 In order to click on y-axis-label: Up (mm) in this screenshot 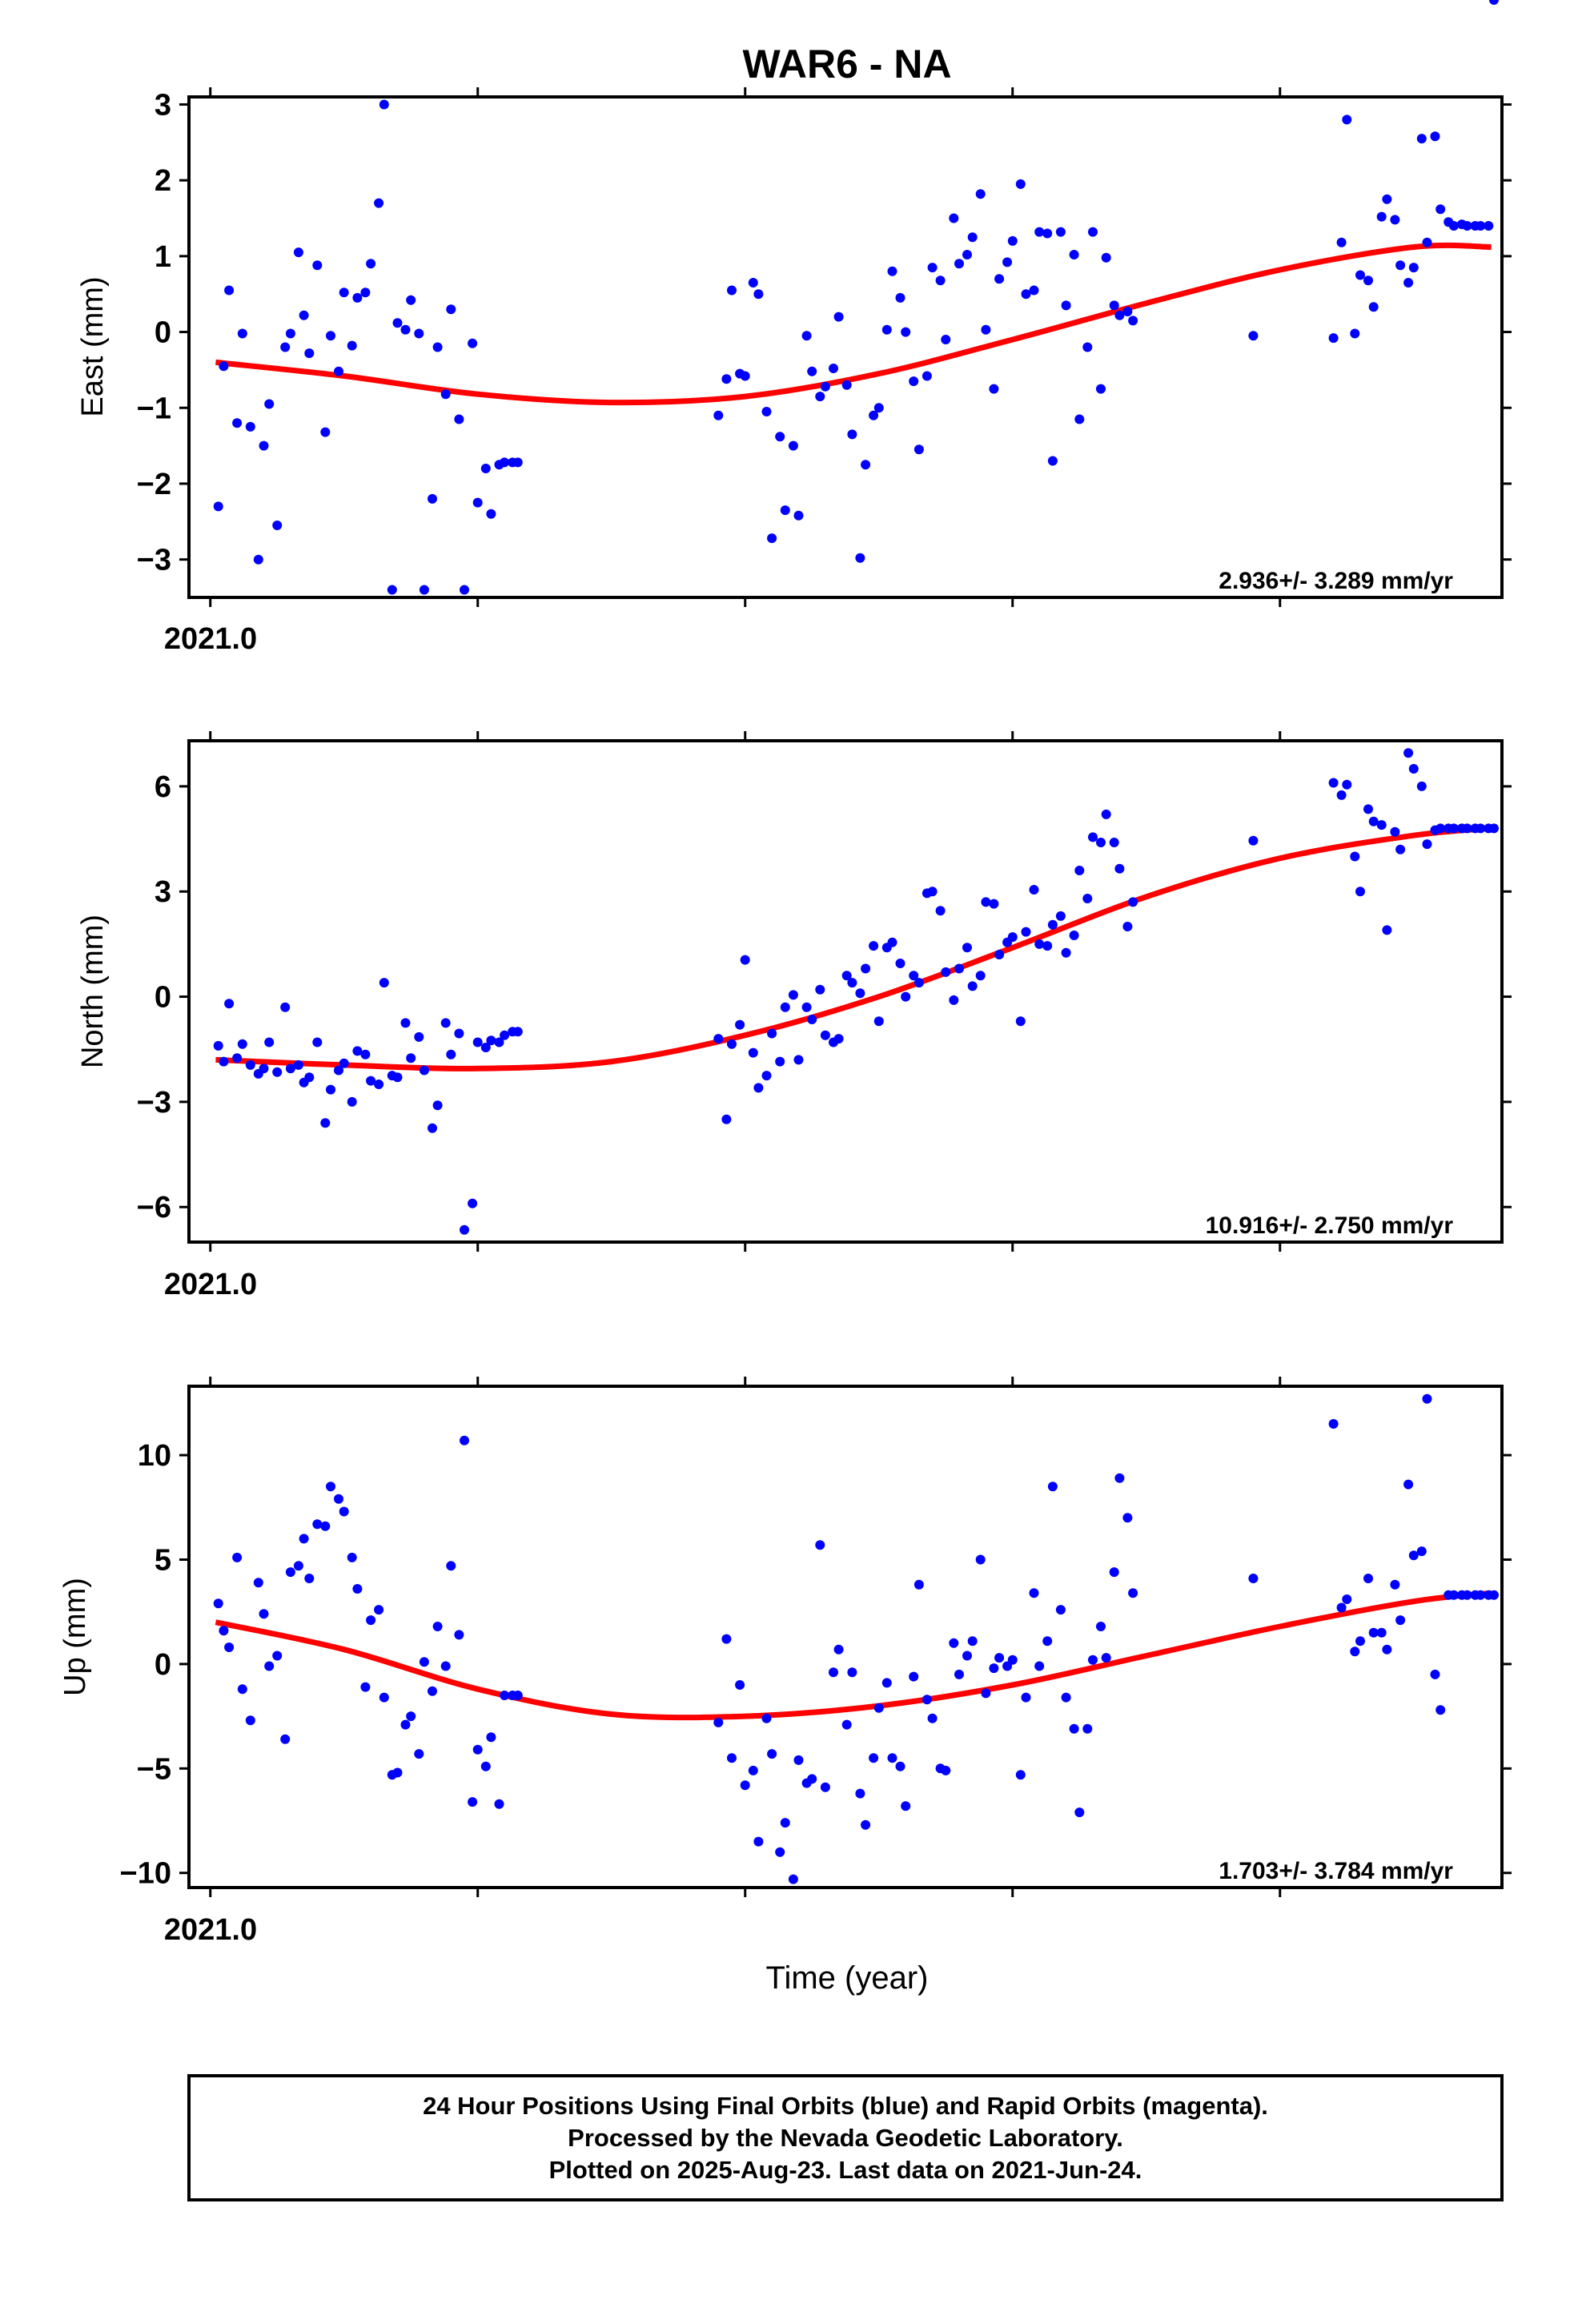, I will do `click(75, 1637)`.